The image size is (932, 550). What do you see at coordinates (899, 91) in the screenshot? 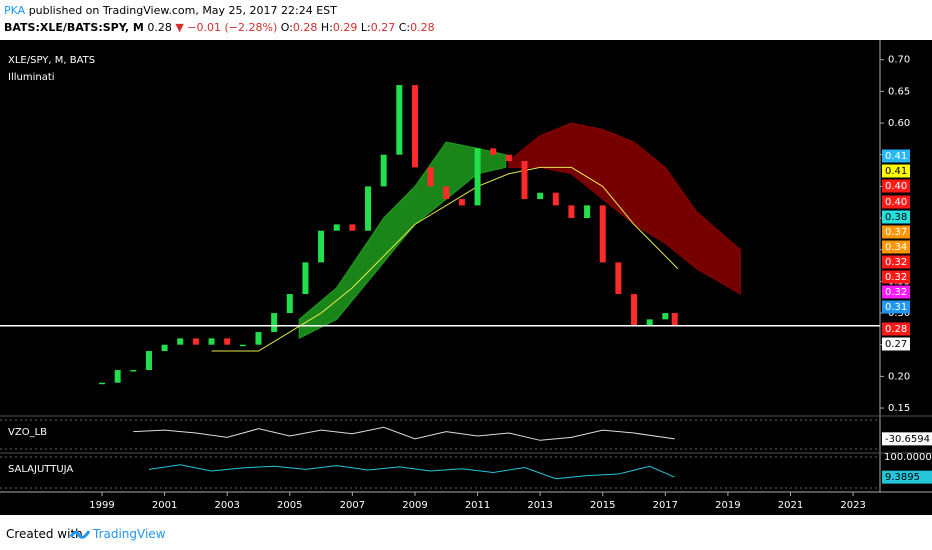
I see `y-tick-label: 0.65` at bounding box center [899, 91].